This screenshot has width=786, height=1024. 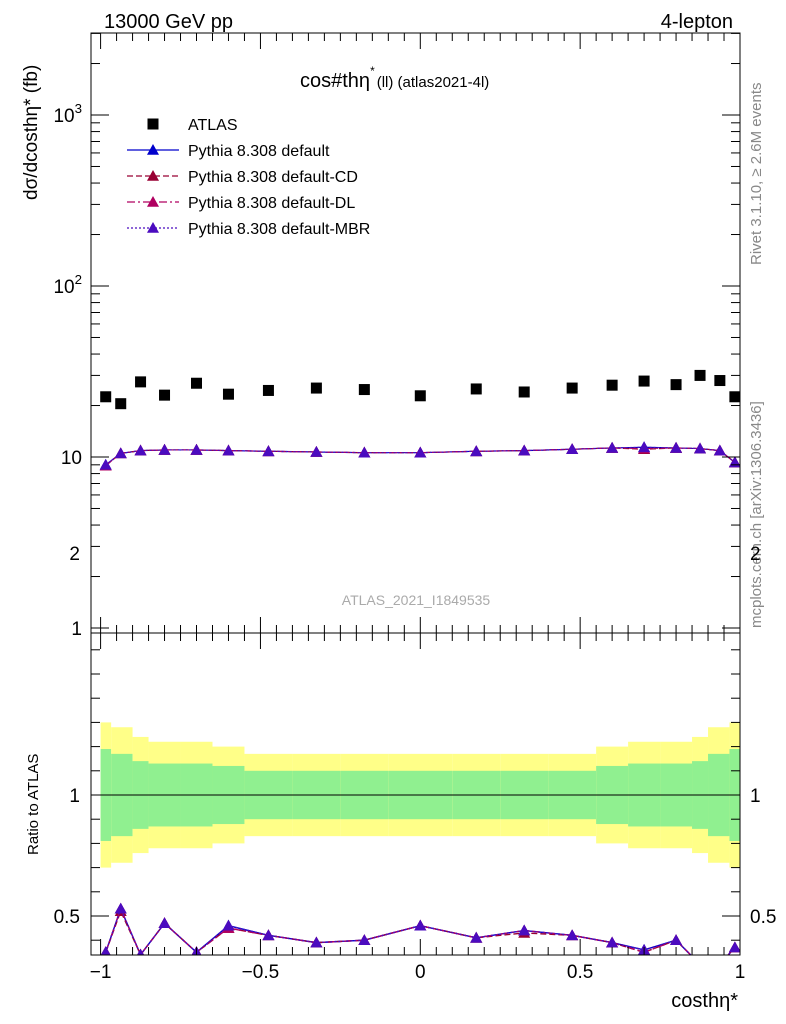 I want to click on ratio-y-tick-label-right: 0.5, so click(x=763, y=917).